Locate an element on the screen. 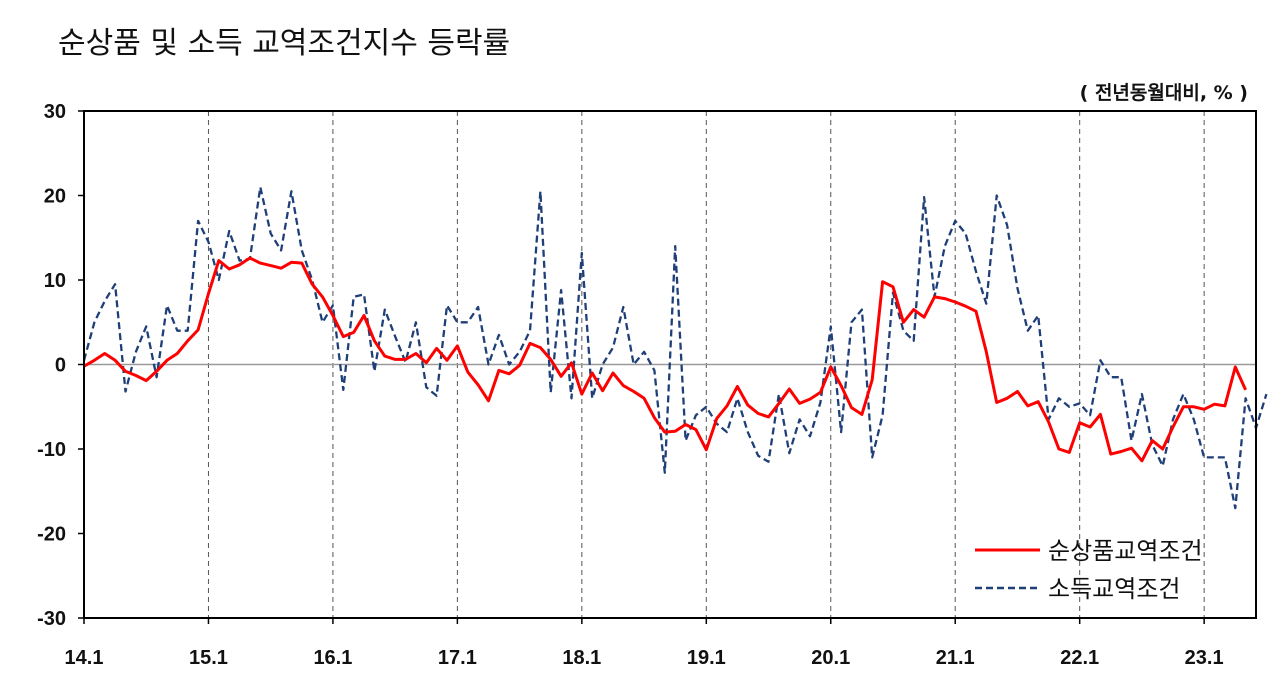  y-axis-ticks: 30 20 10 0 -10 -20 -30 is located at coordinates (60, 365).